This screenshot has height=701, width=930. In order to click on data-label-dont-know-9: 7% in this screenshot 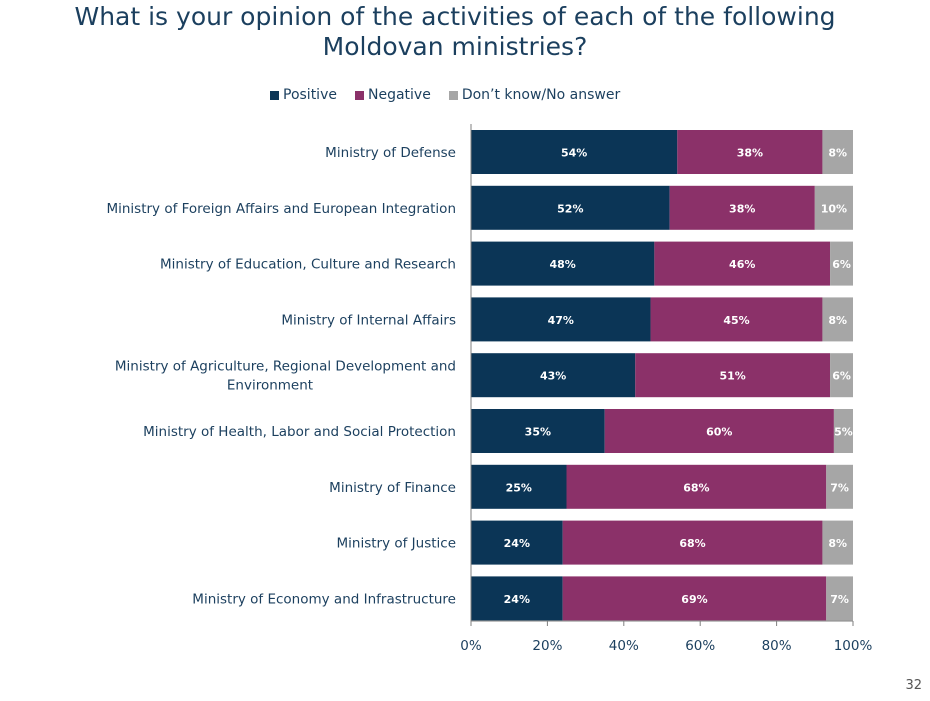, I will do `click(839, 599)`.